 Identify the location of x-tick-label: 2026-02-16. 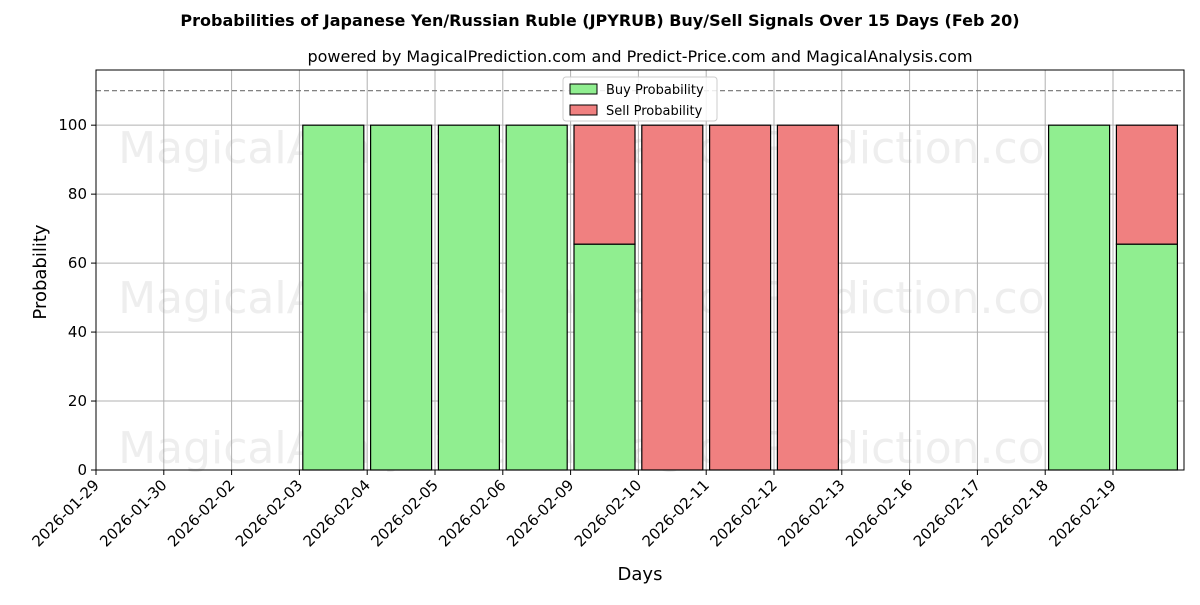
(879, 513).